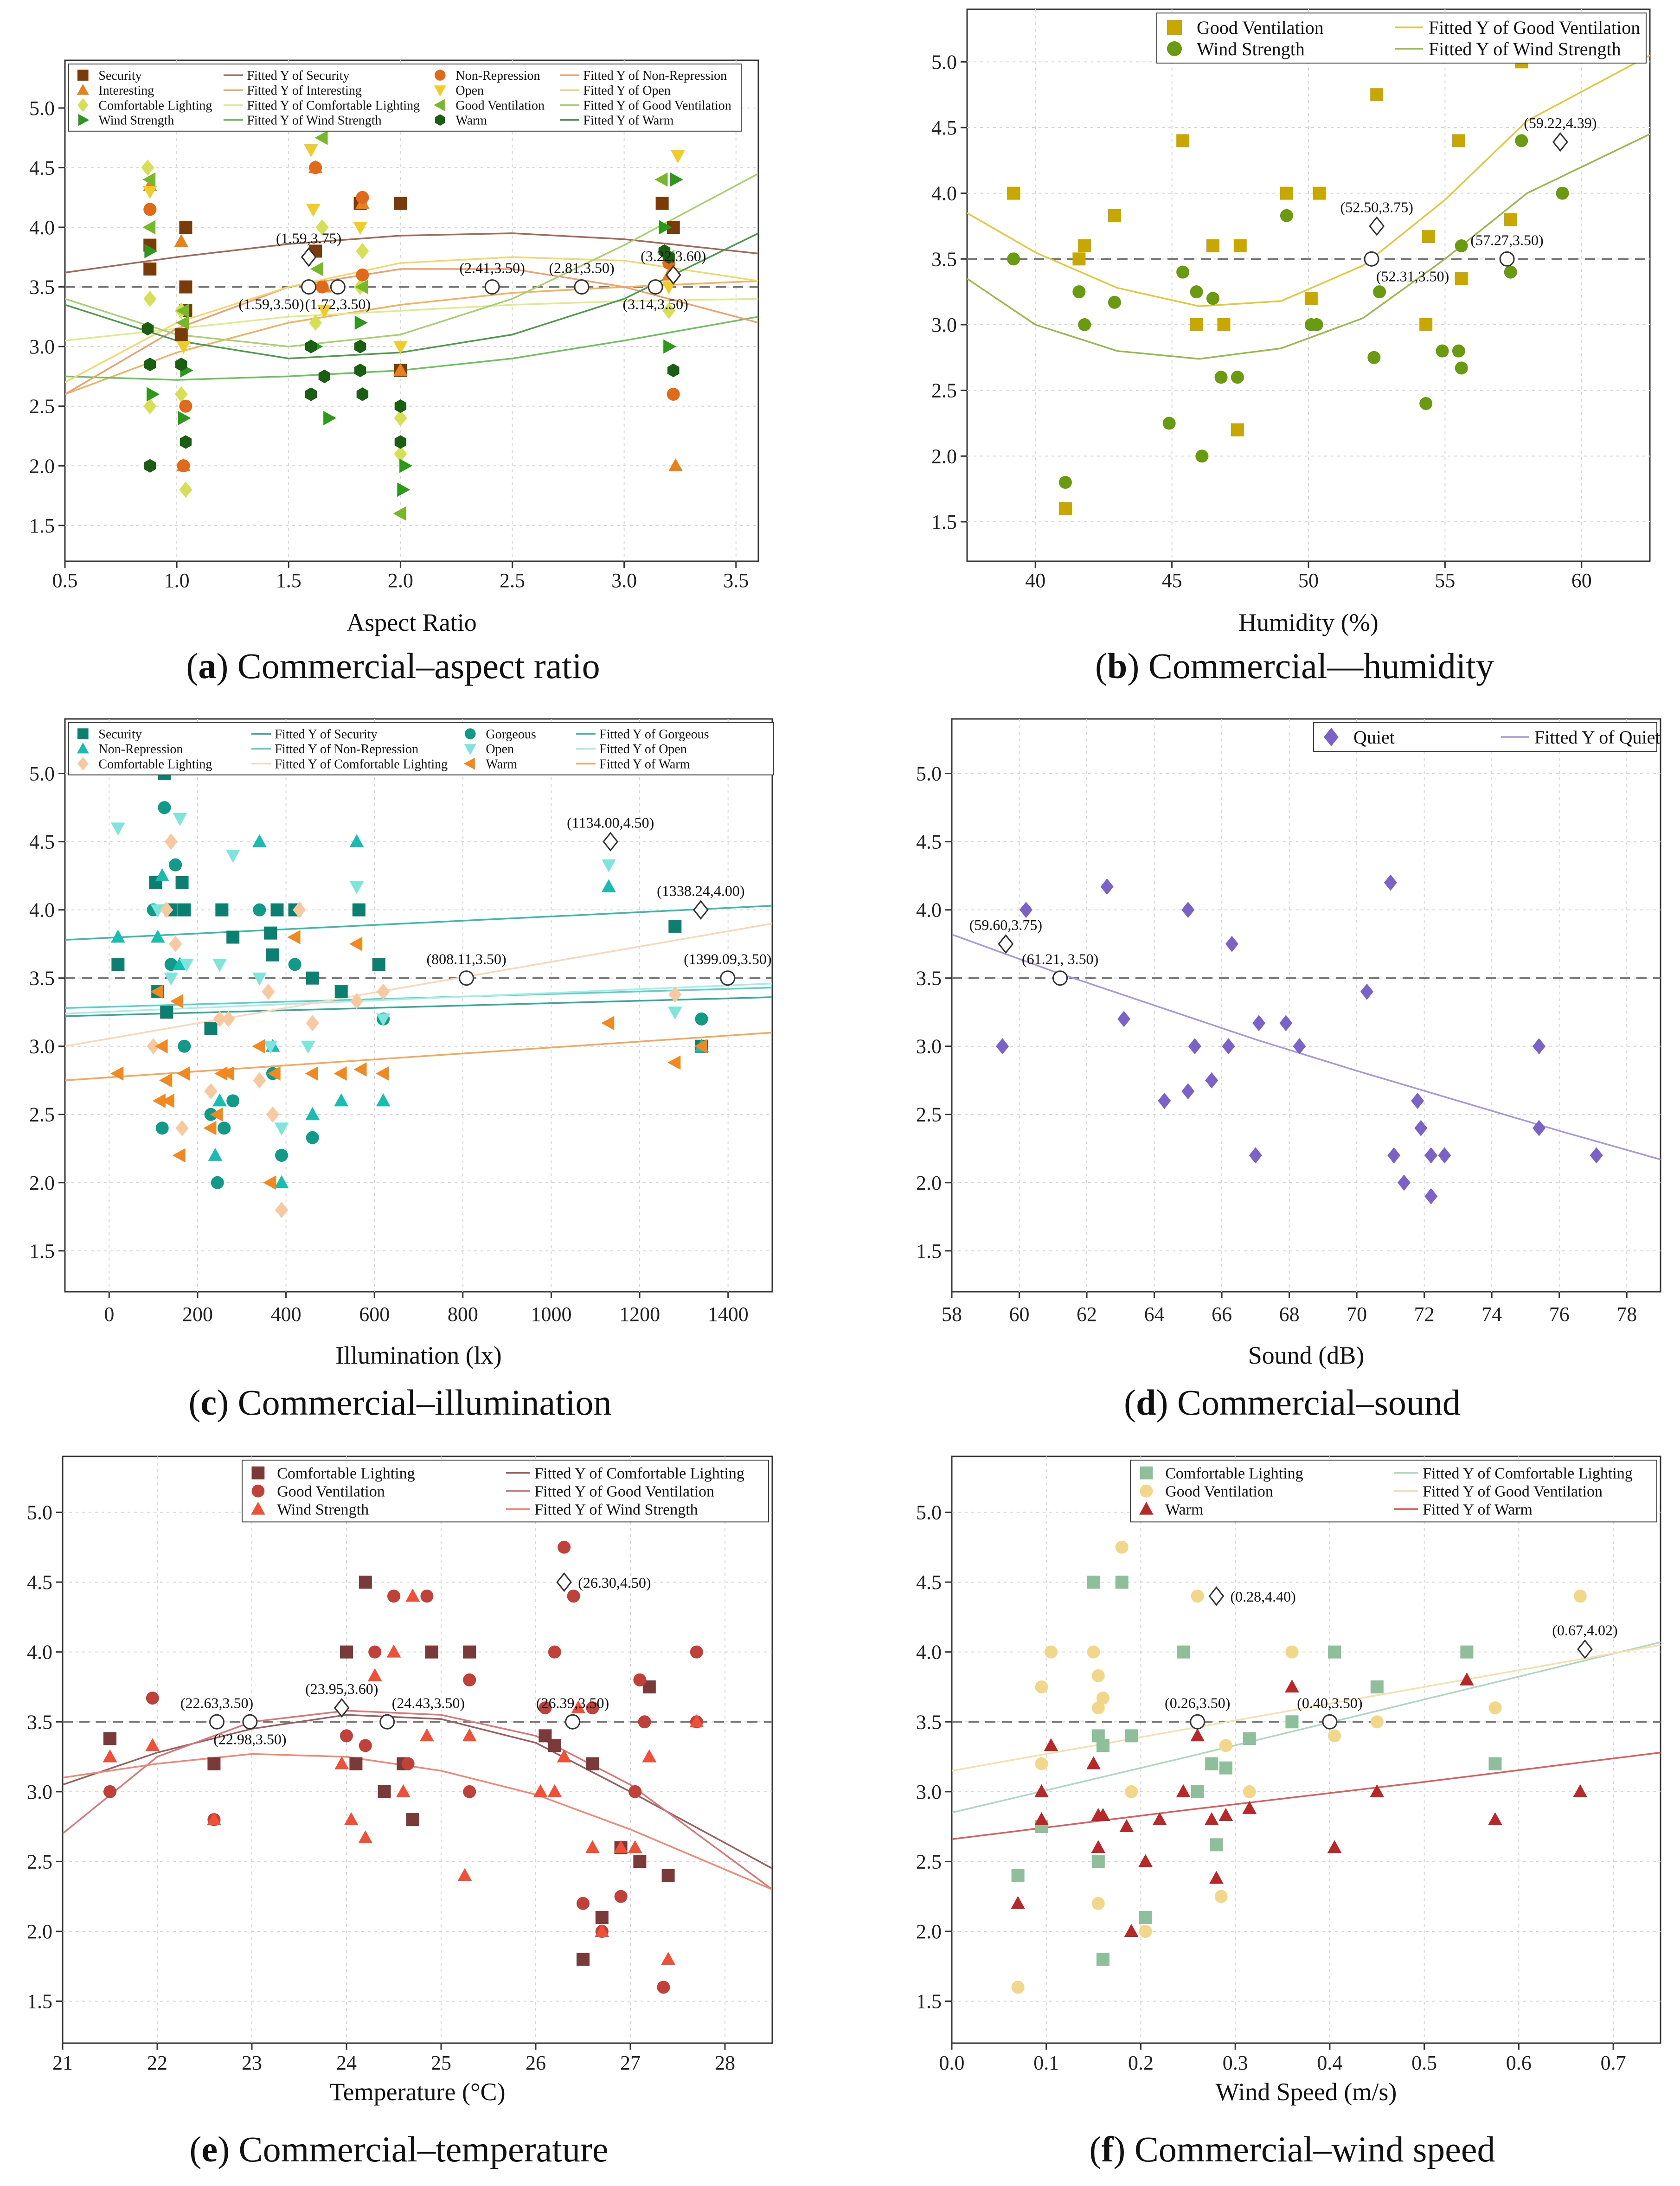  Describe the element at coordinates (249, 1739) in the screenshot. I see `annotation-label: (22.98,3.50)` at that location.